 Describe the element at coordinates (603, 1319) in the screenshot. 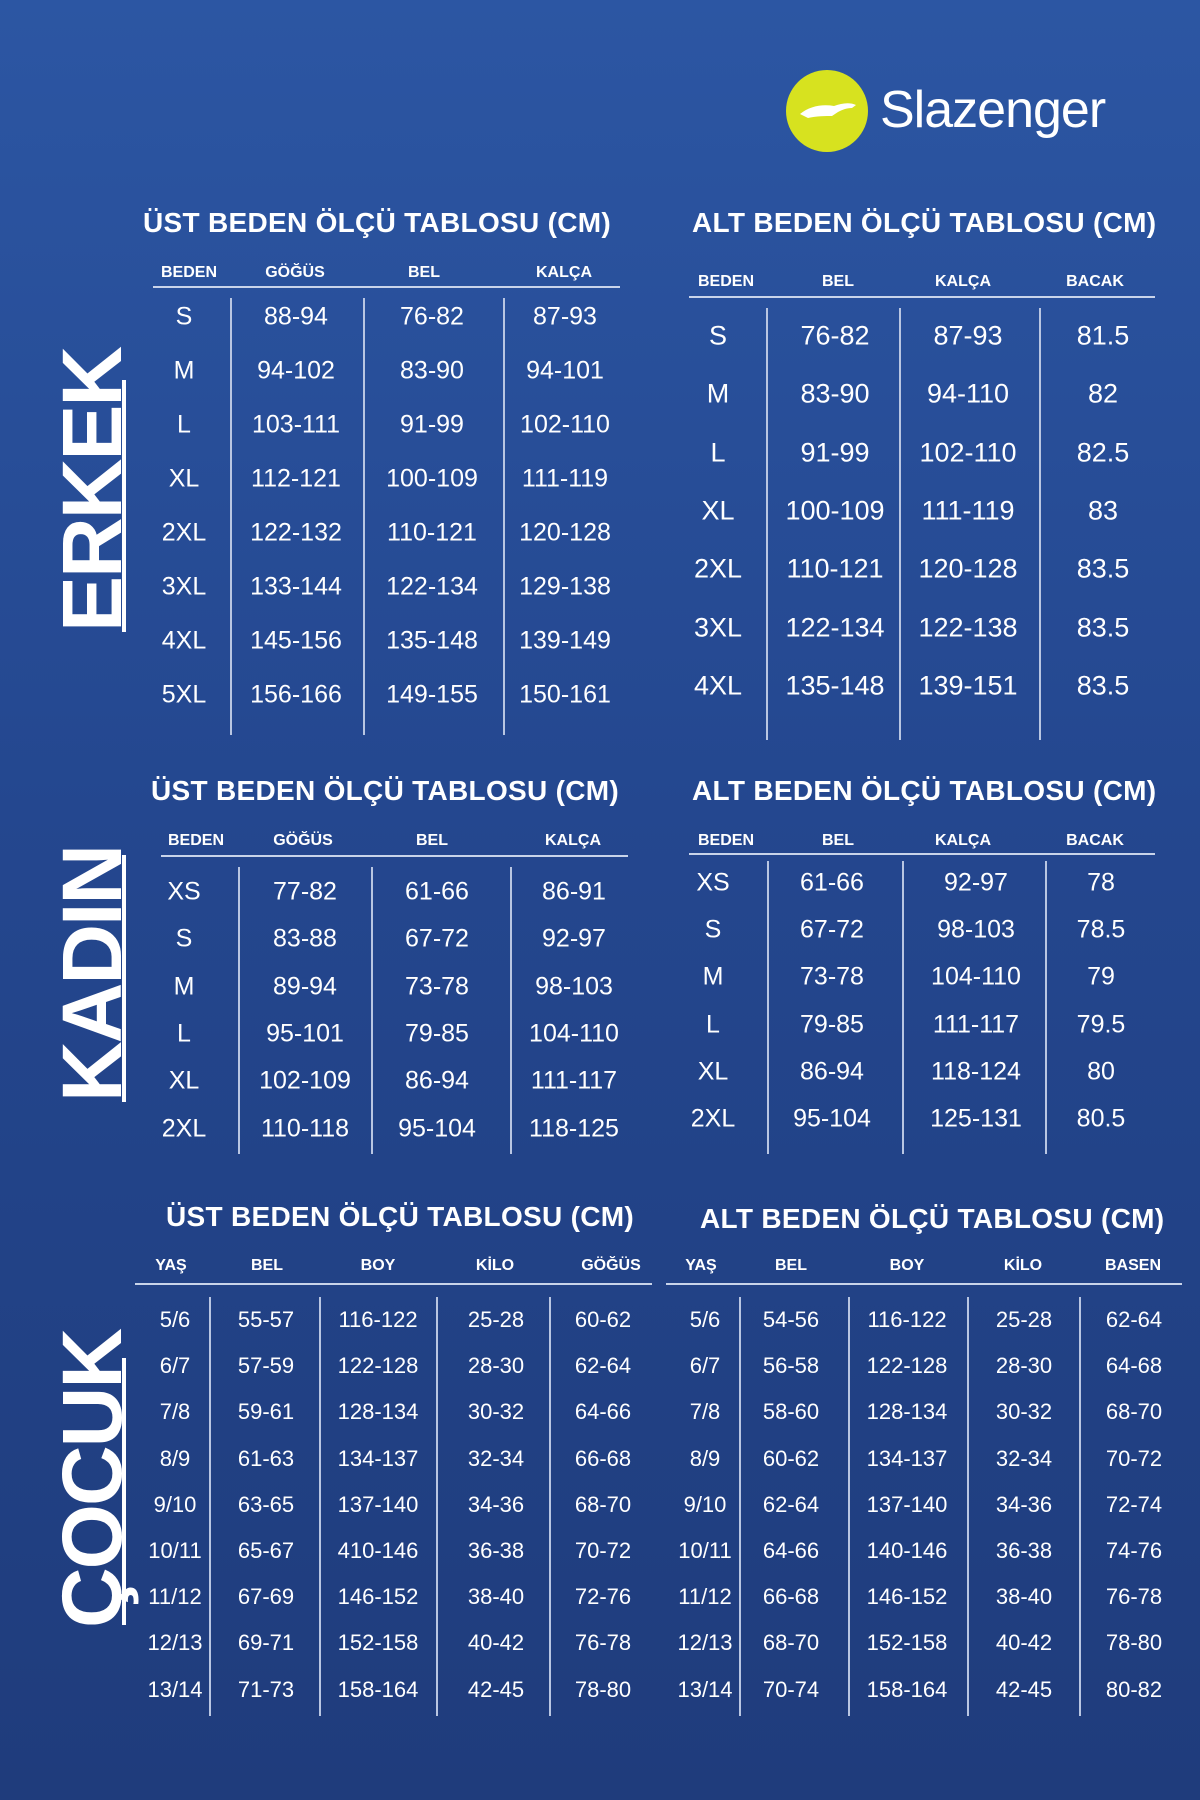

I see `value-cell: 60-62` at that location.